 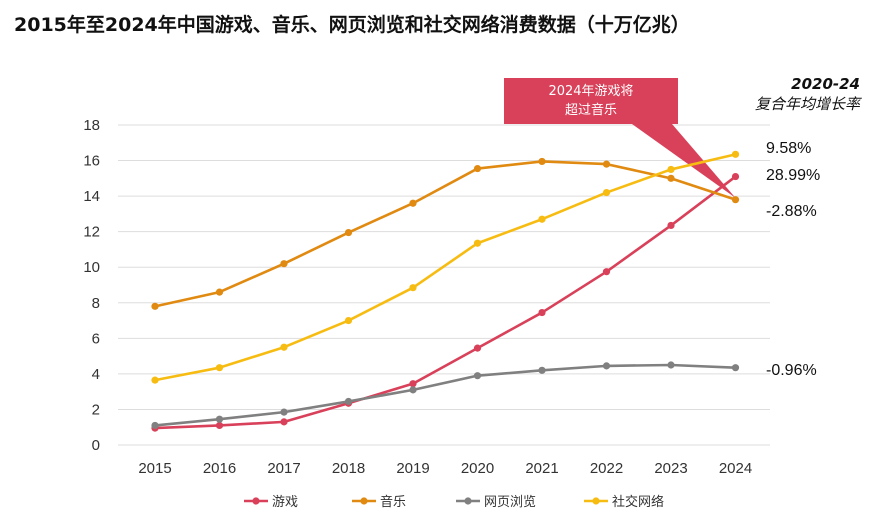 I want to click on cagr-header-label: 复合年均增长率, so click(x=807, y=104).